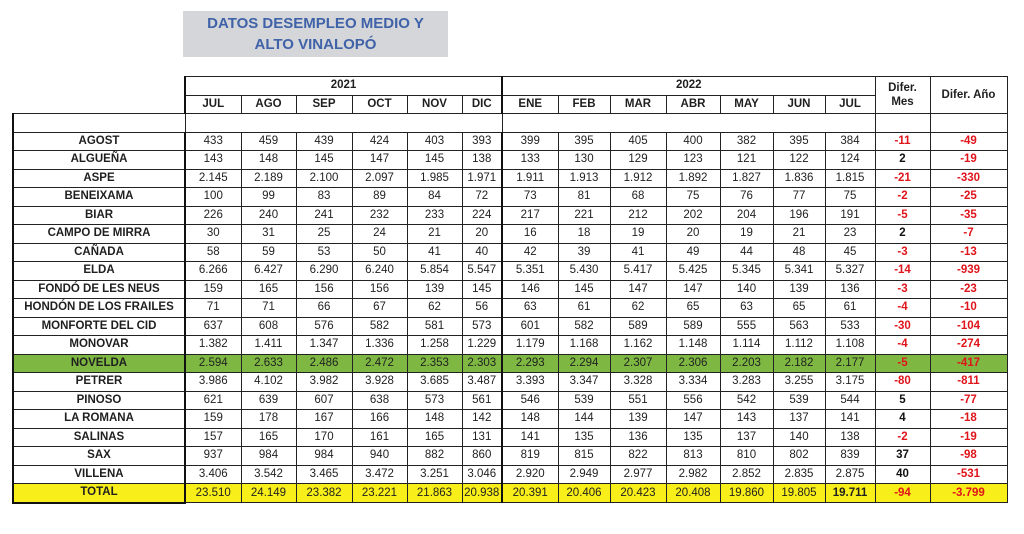  I want to click on month-header-2022: ABR, so click(693, 104).